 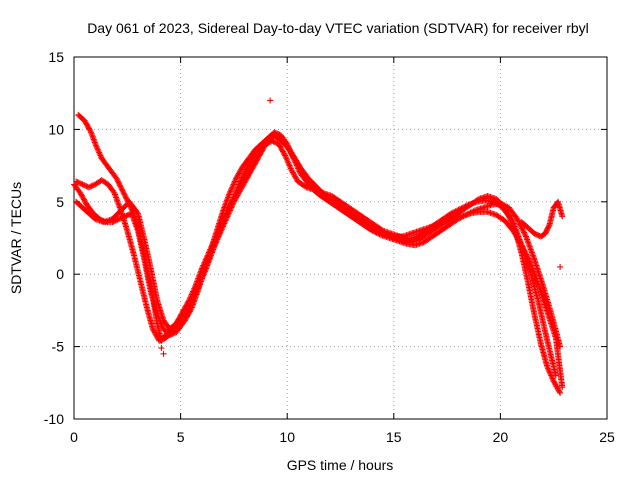 I want to click on y-tick-label: 5, so click(x=60, y=202).